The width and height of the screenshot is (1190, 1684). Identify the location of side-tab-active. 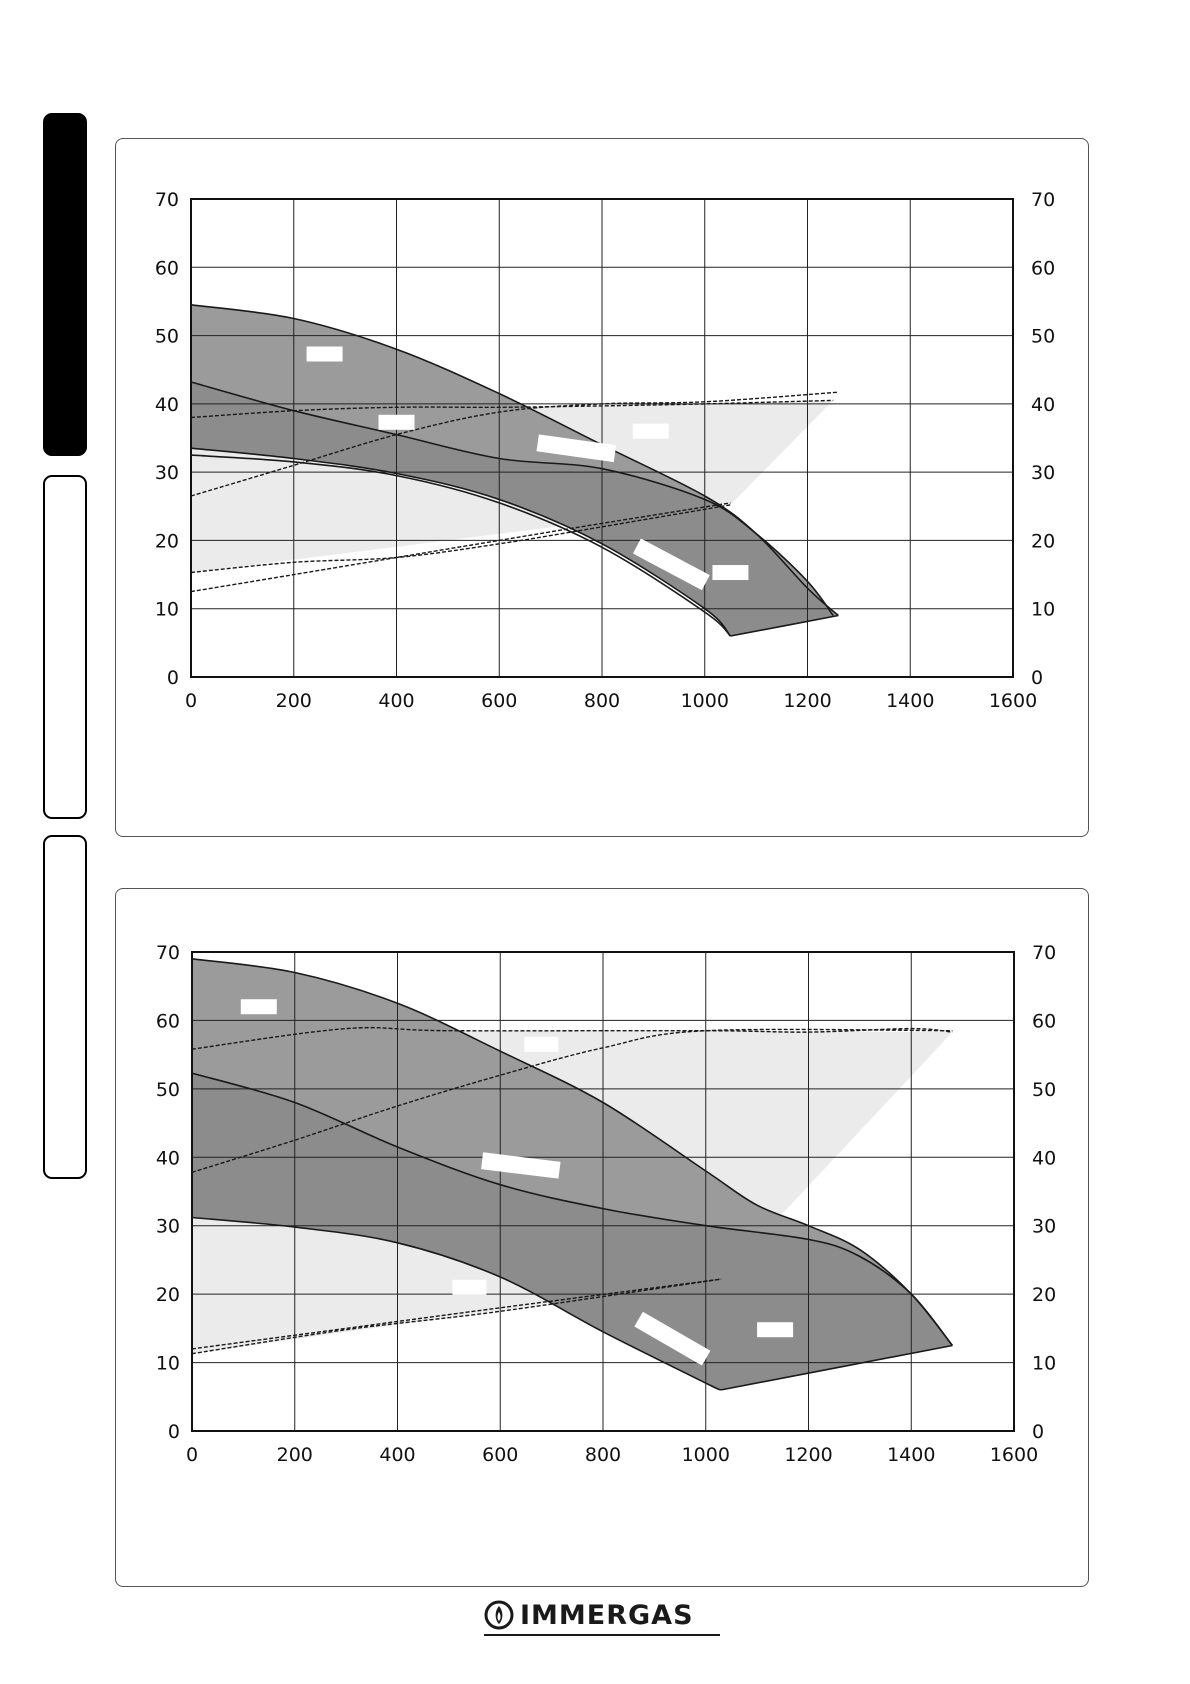
(65, 284).